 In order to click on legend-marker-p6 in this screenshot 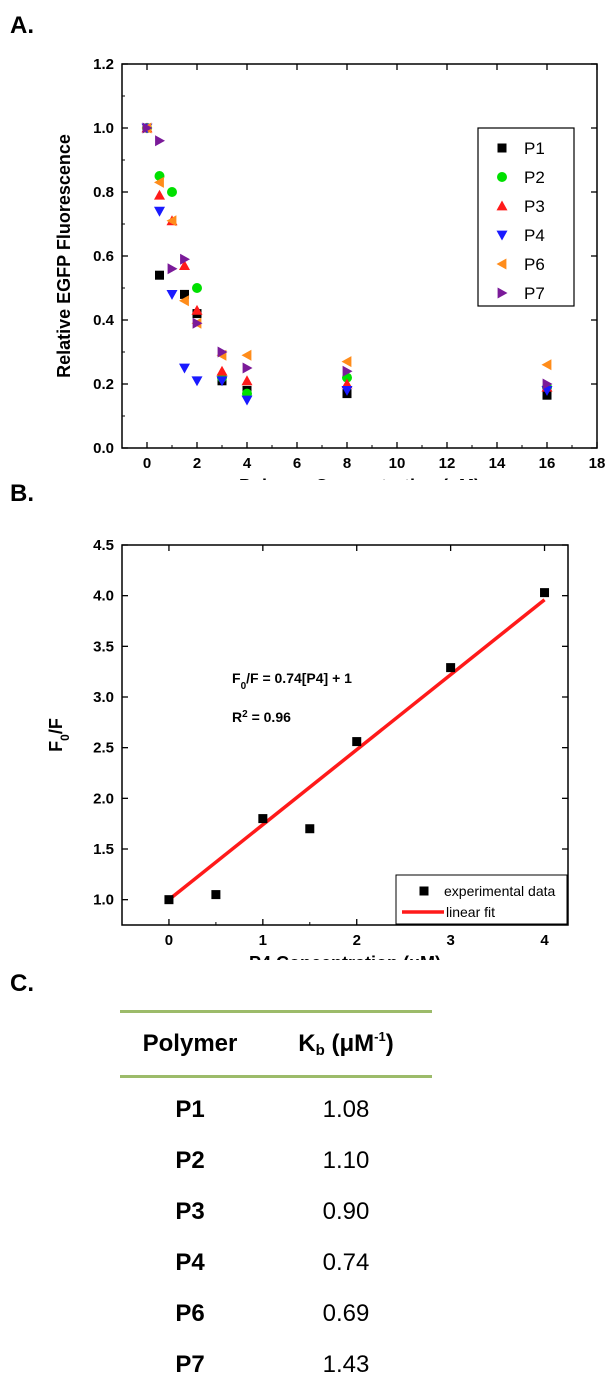, I will do `click(501, 264)`.